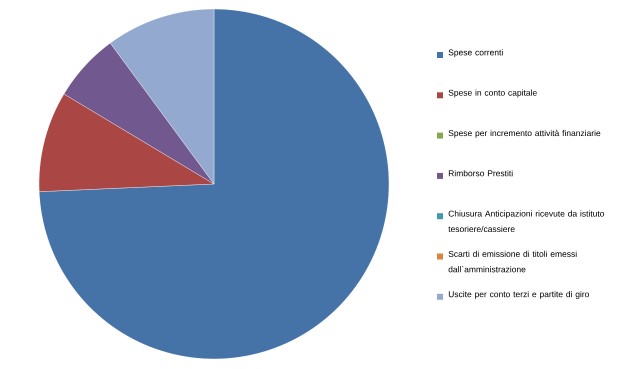 This screenshot has width=642, height=369. What do you see at coordinates (512, 261) in the screenshot?
I see `legend-label: Scarti di emissione di titoli emessi dall`amministrazione` at bounding box center [512, 261].